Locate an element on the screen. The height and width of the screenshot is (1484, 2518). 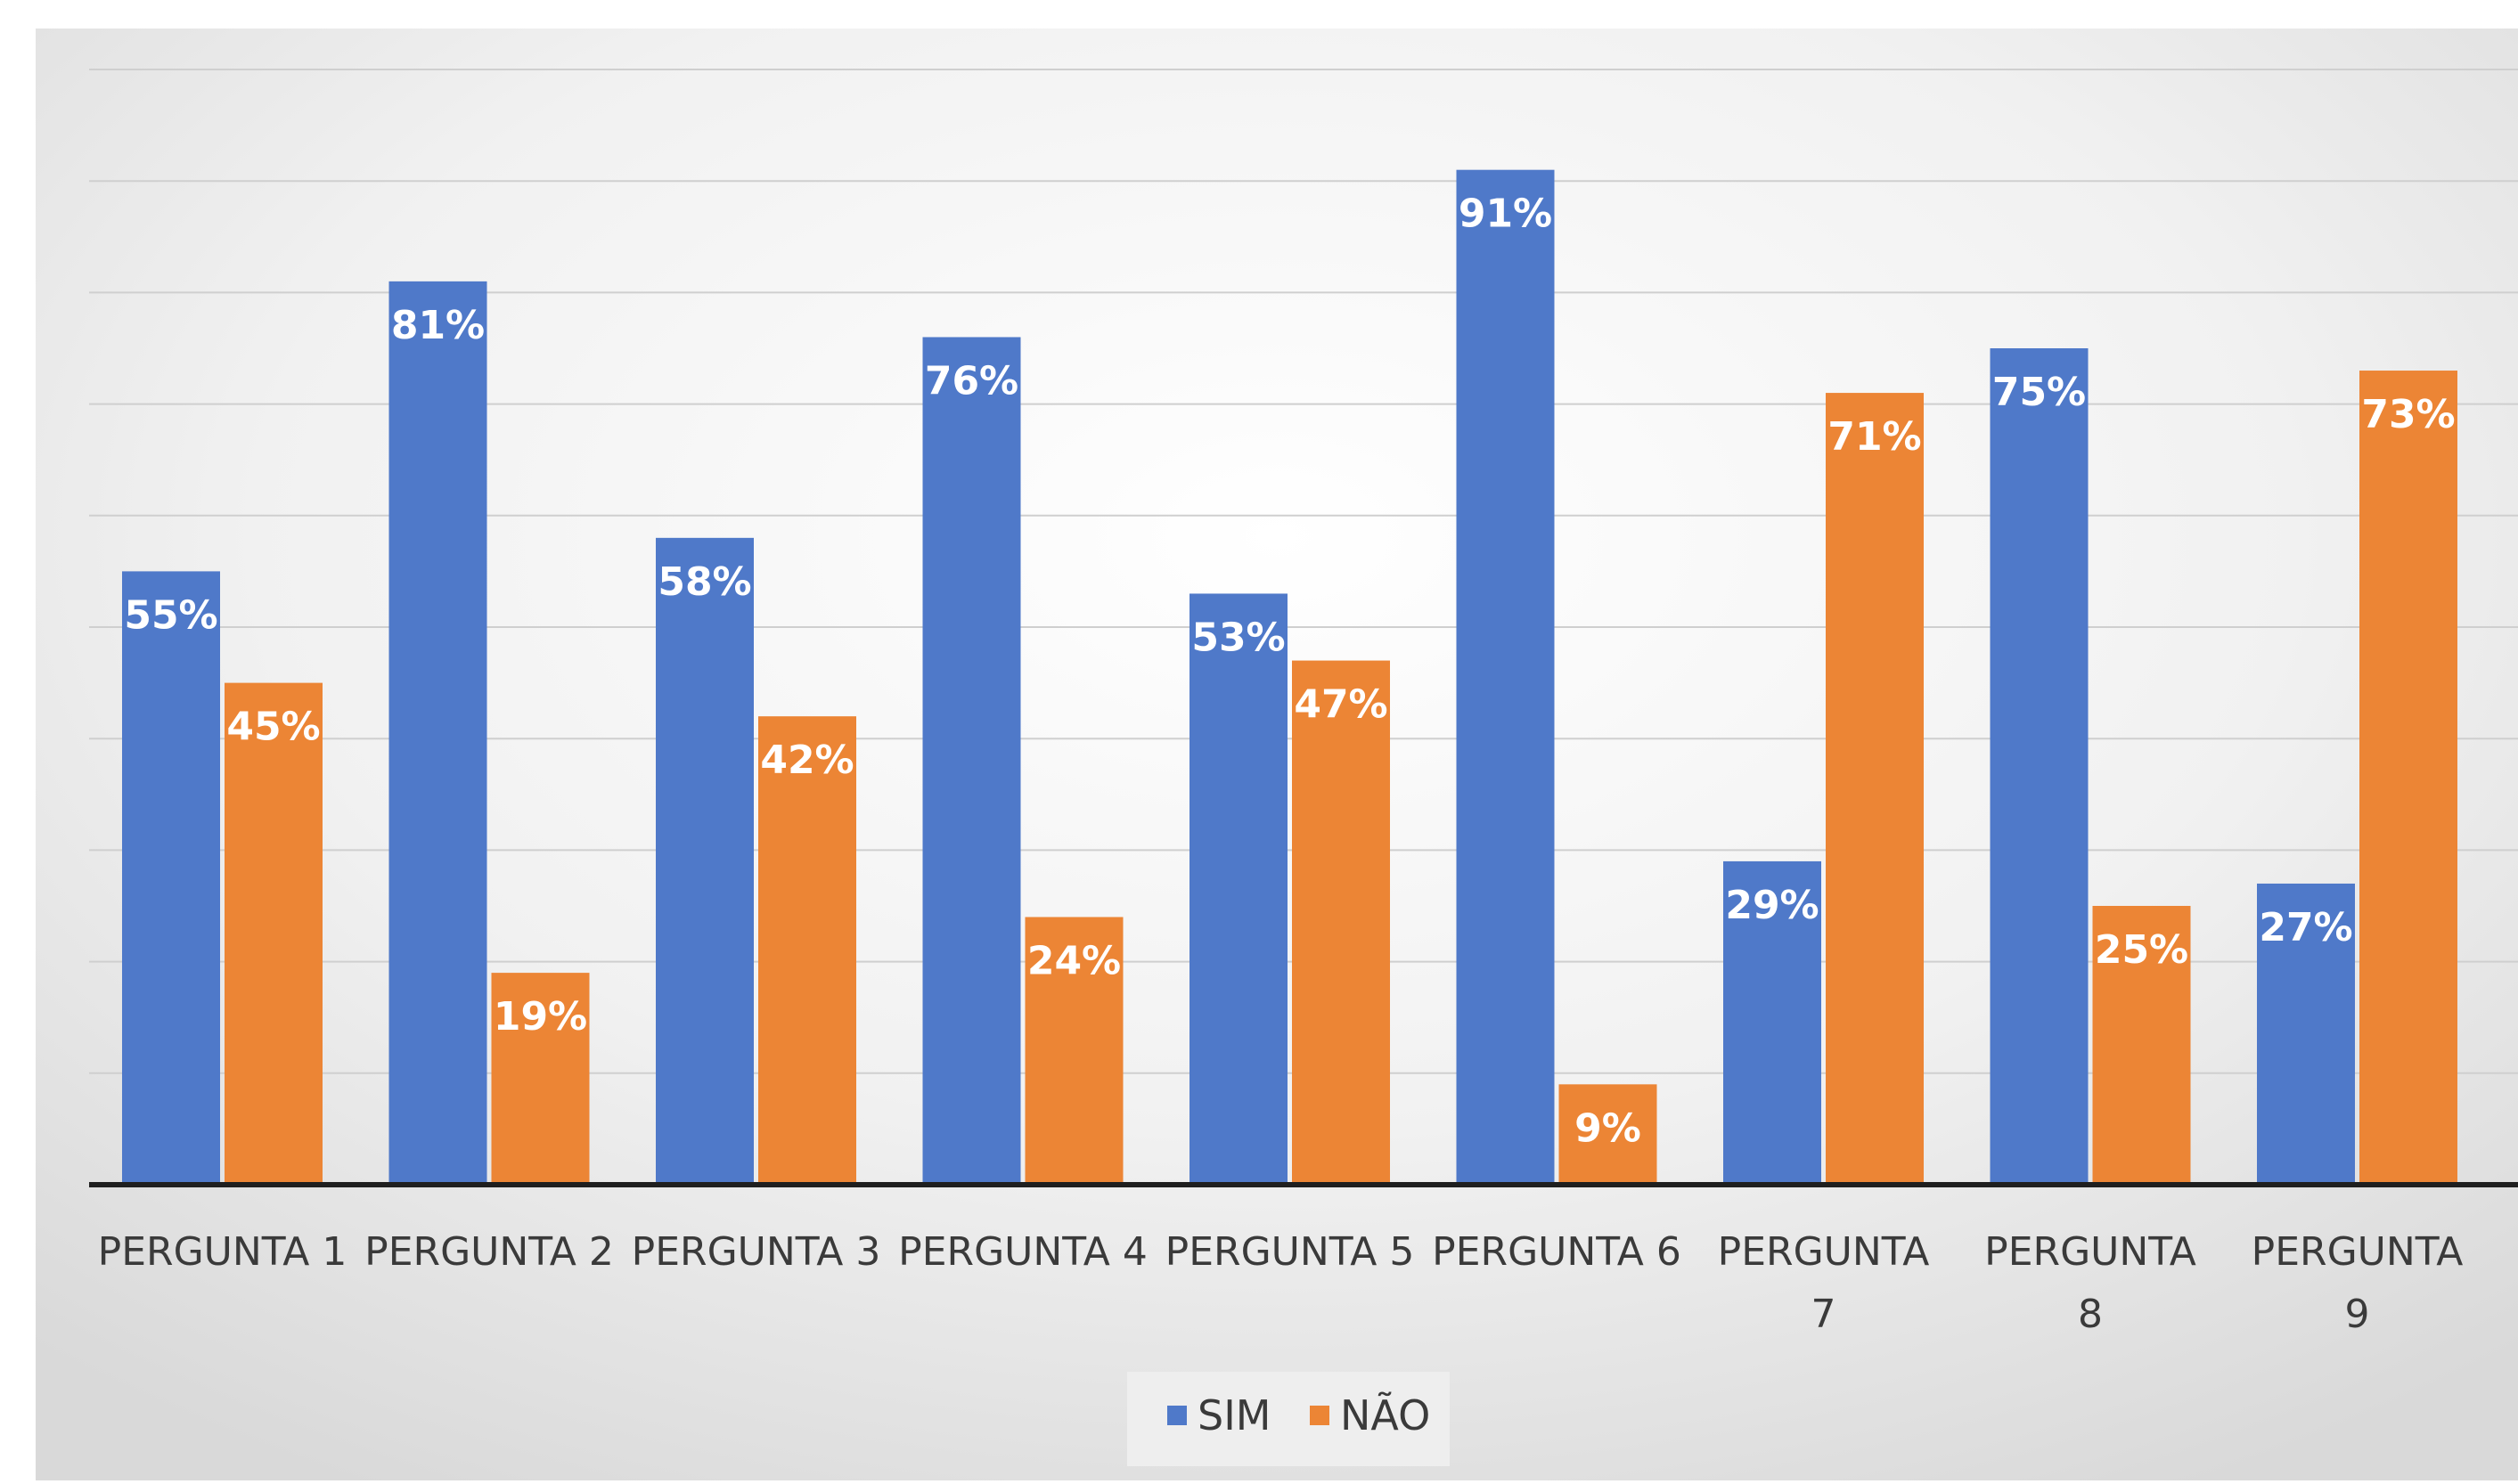
data-label-sim-3: 58% is located at coordinates (704, 582).